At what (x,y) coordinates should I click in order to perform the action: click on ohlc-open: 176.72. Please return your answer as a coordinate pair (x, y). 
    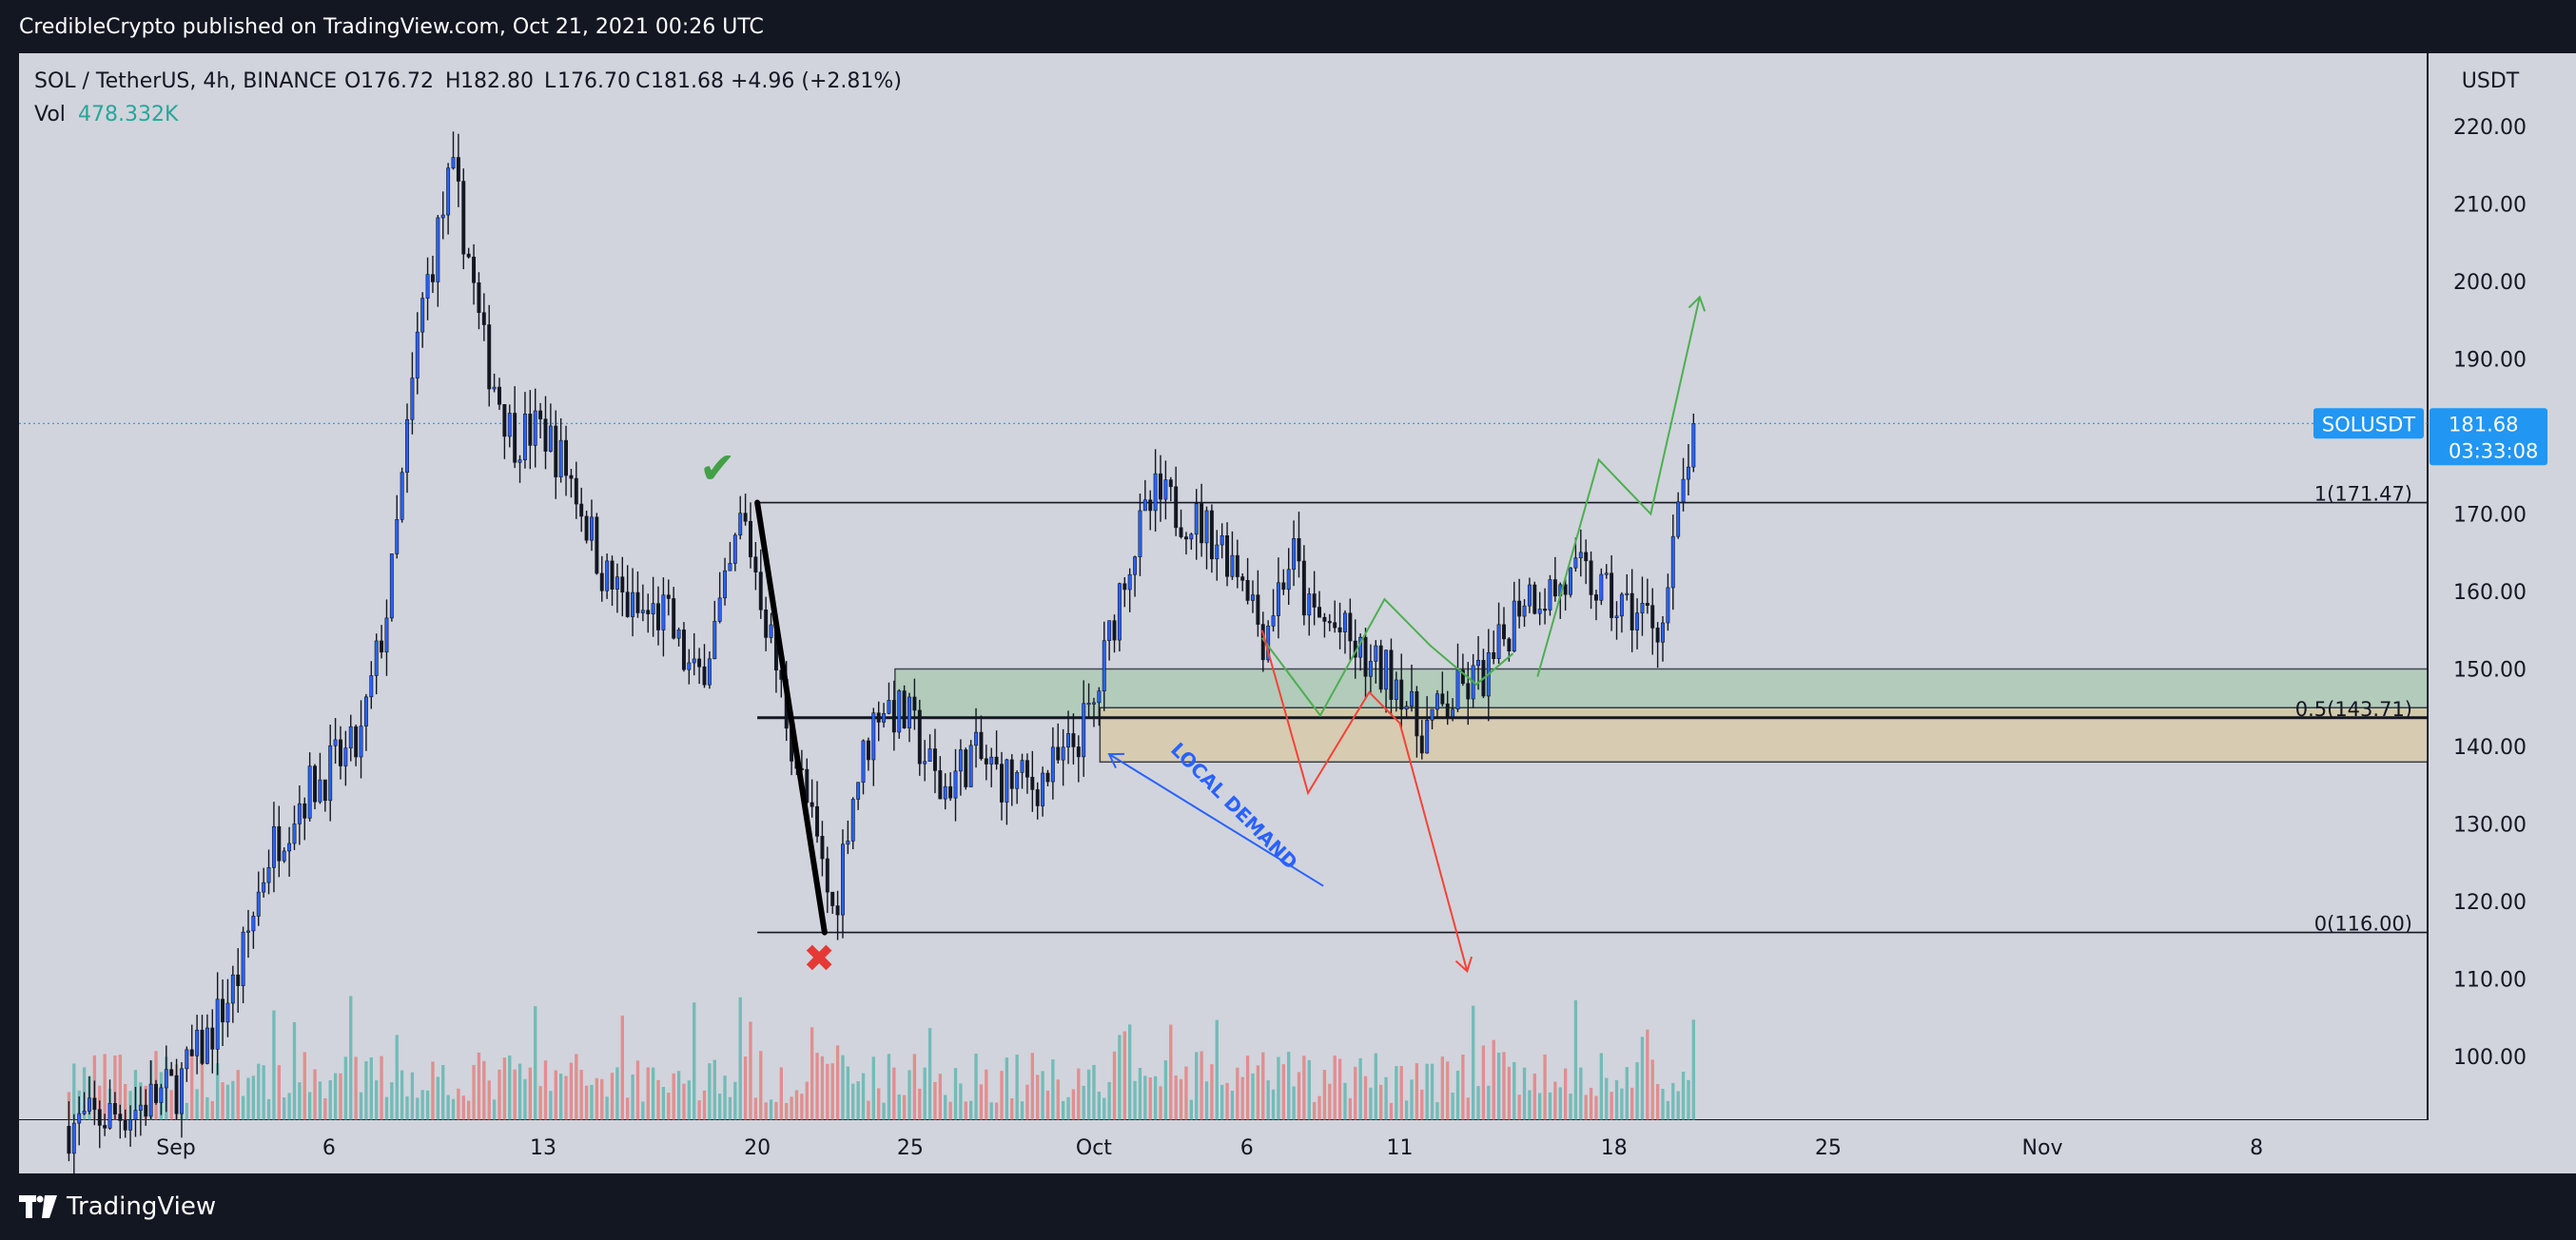
    Looking at the image, I should click on (398, 81).